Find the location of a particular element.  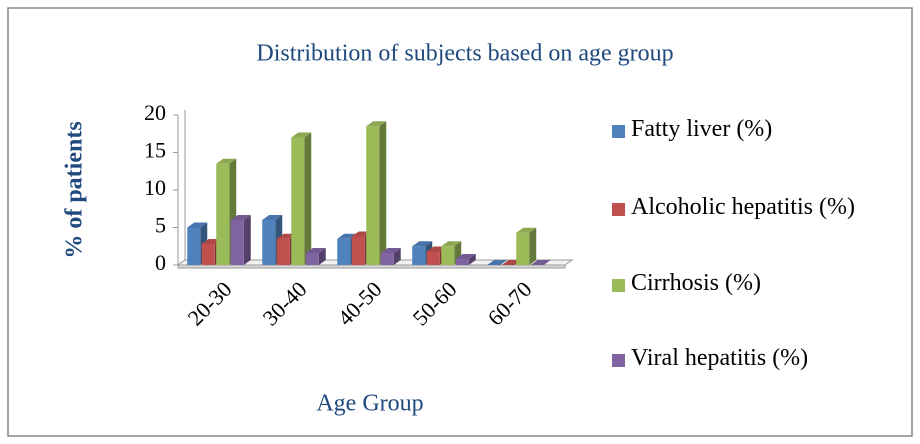

y-tick-label: 20 is located at coordinates (155, 112).